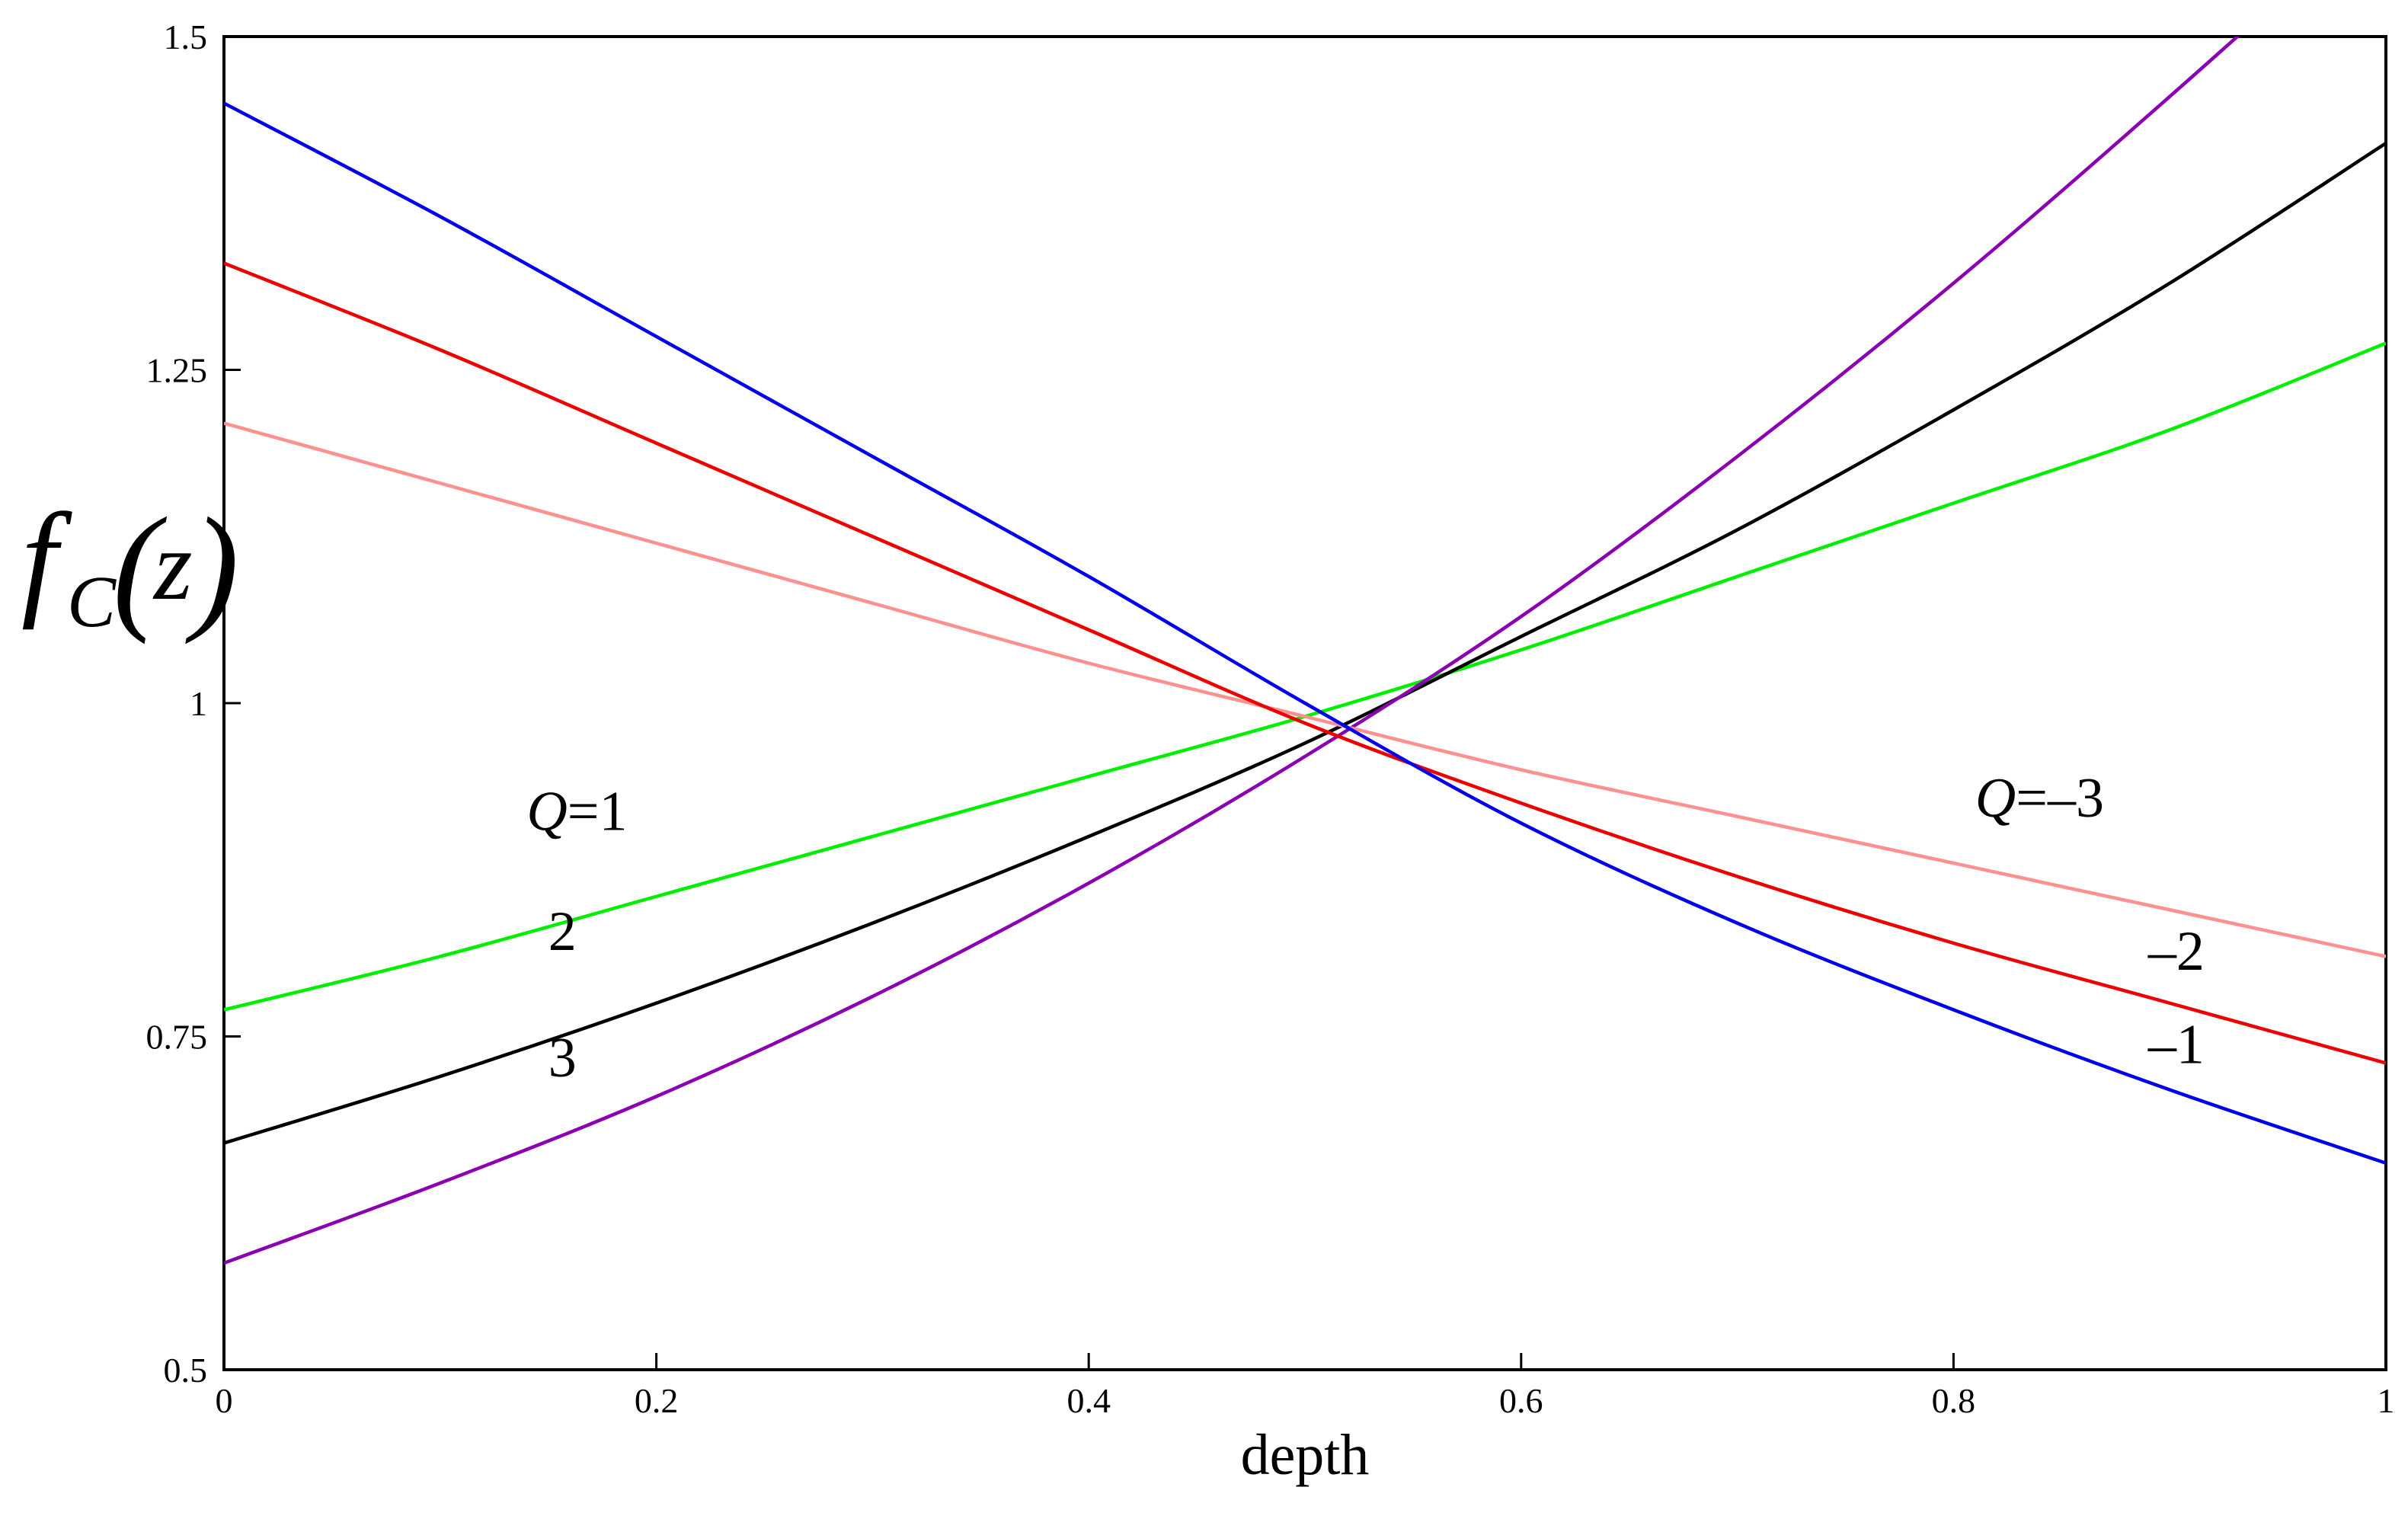  Describe the element at coordinates (2176, 951) in the screenshot. I see `annotation-qm2: –2` at that location.